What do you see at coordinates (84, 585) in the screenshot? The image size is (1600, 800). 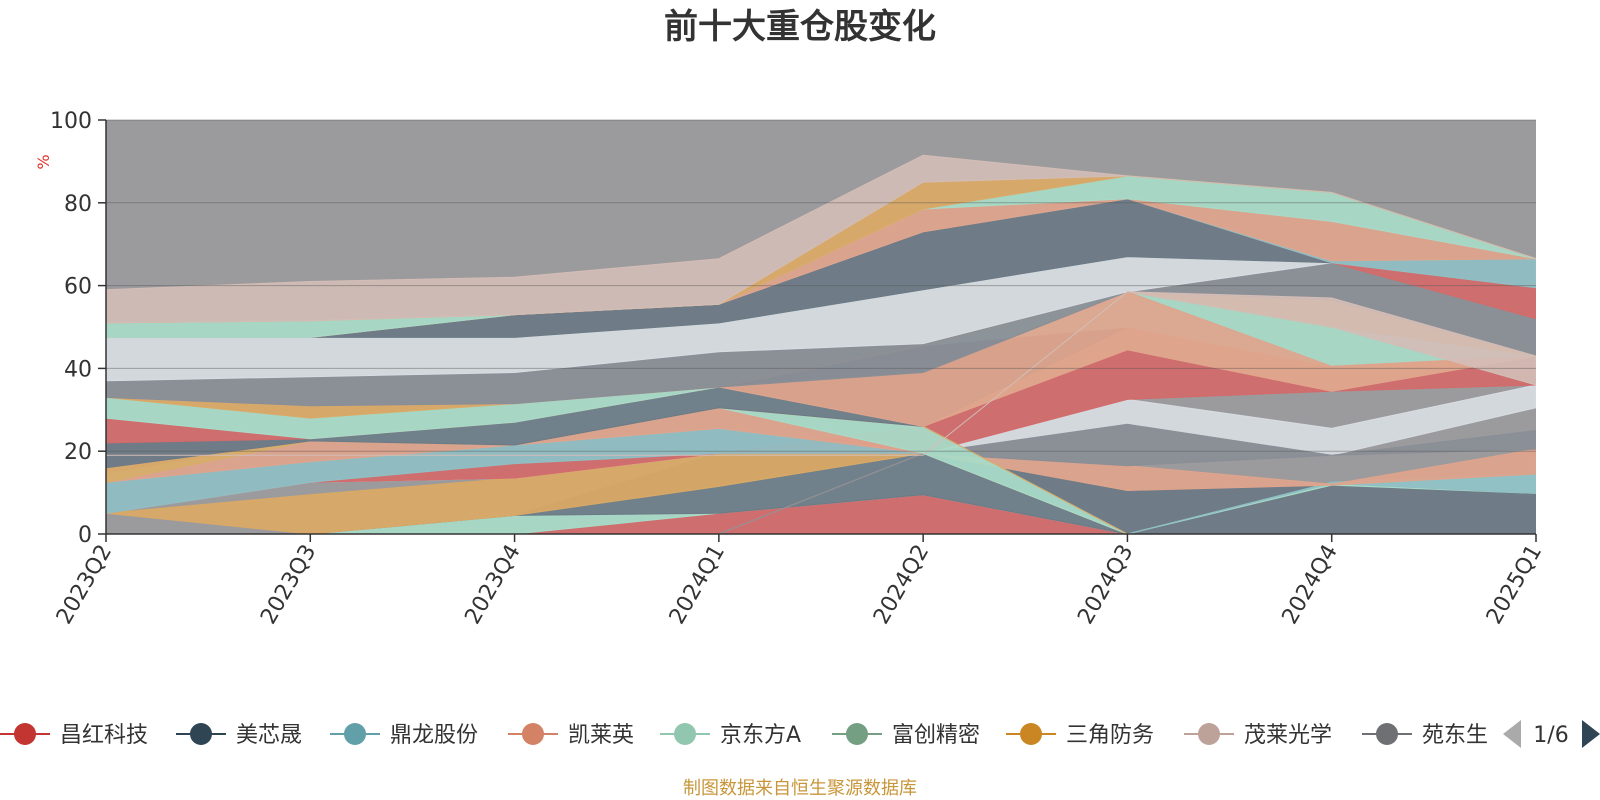 I see `x-tick-label: 2023Q2` at bounding box center [84, 585].